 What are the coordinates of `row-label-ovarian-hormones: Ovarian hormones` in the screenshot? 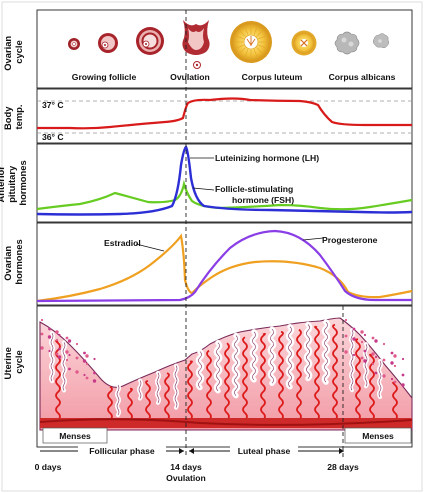 It's located at (13, 261).